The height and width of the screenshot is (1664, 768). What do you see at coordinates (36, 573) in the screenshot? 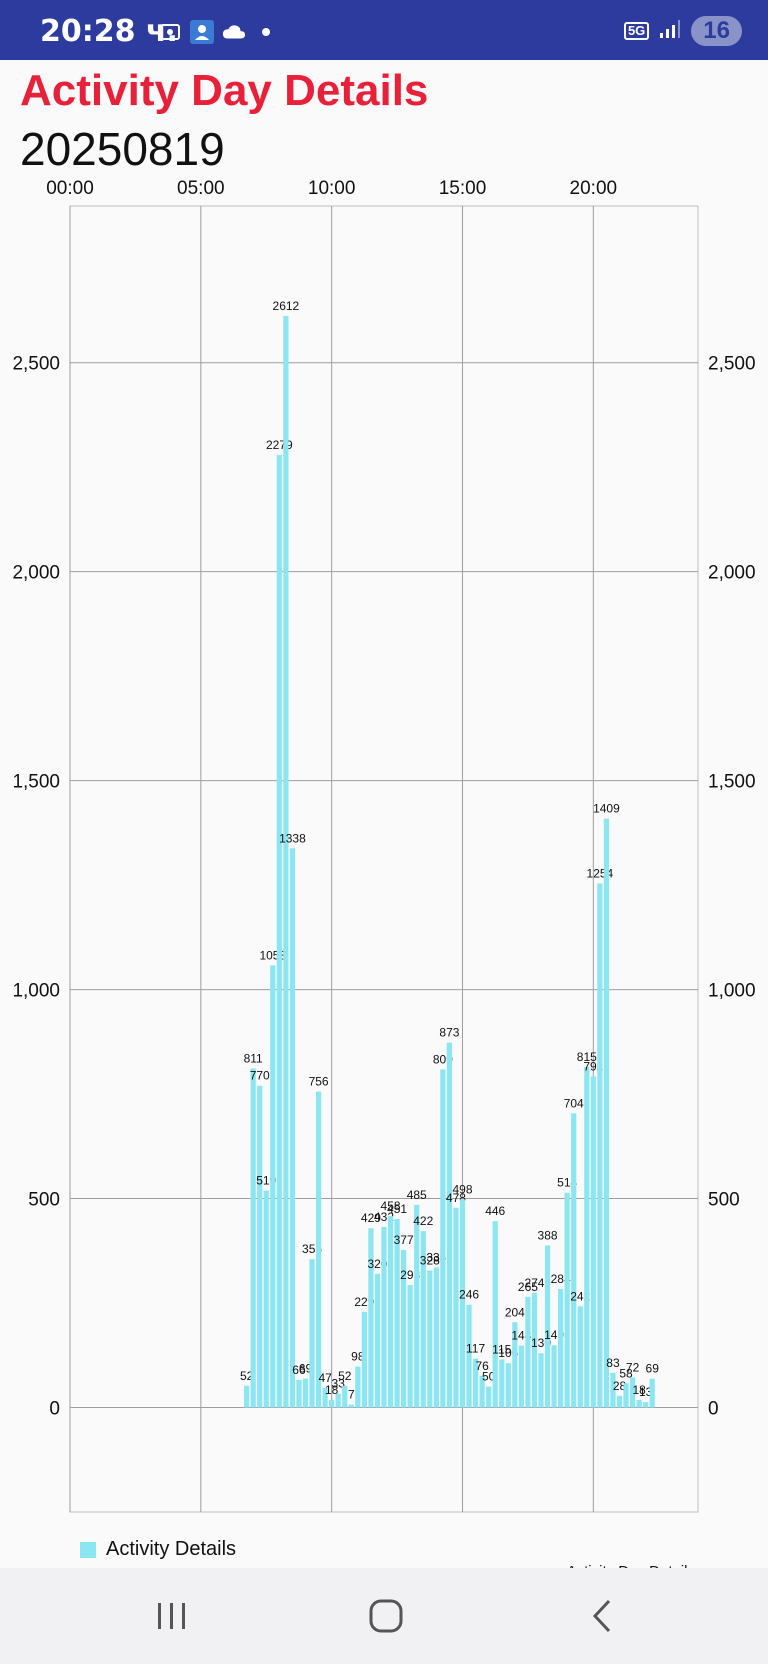
I see `y-tick-label-left: 2,000` at bounding box center [36, 573].